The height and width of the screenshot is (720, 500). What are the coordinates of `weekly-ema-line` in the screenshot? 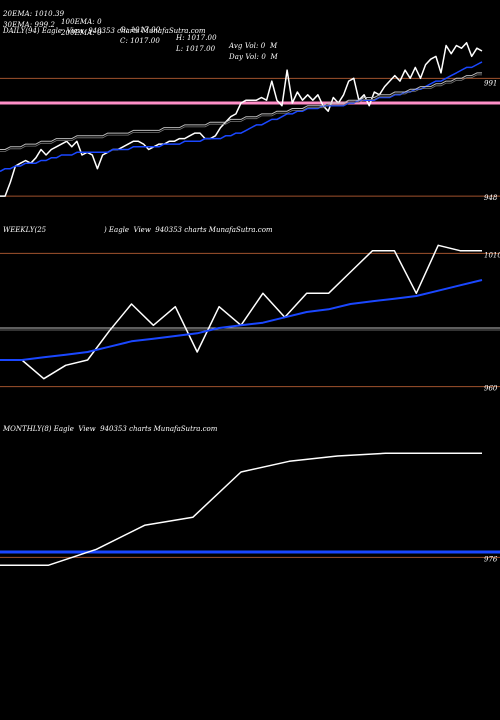 It's located at (241, 320).